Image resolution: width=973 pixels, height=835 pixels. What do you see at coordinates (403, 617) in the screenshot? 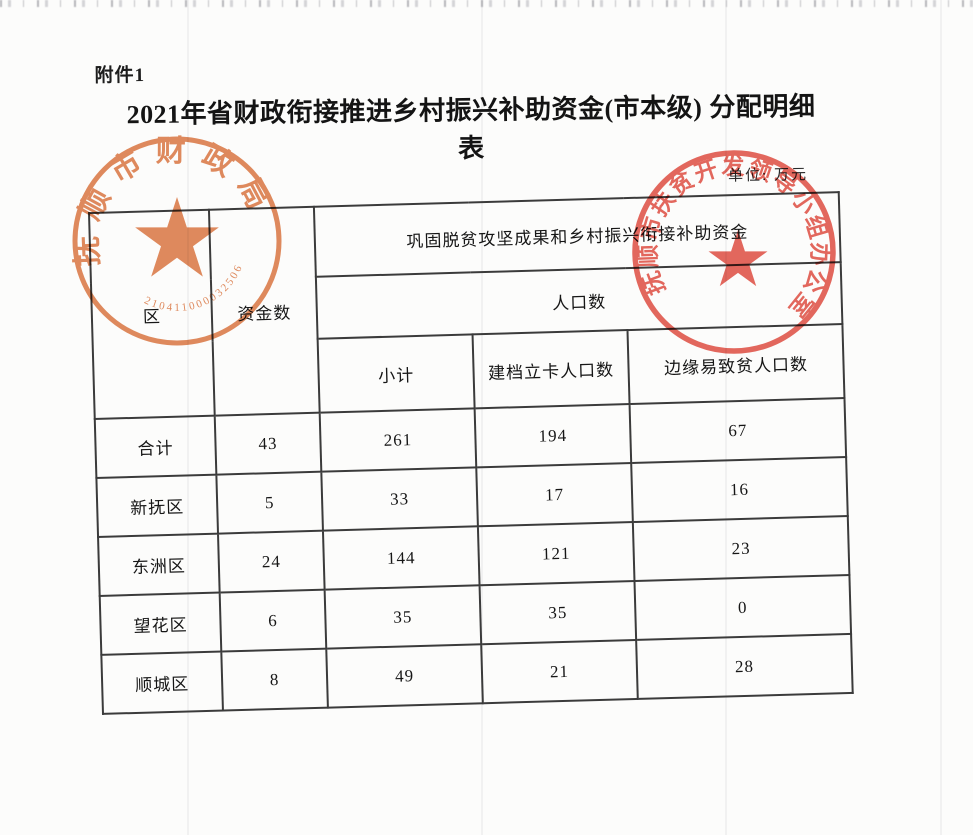
I see `cell-subtotal: 35` at bounding box center [403, 617].